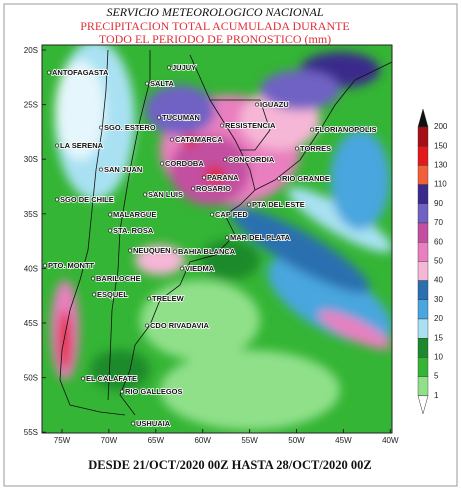  I want to click on place-label: USHUAIA, so click(153, 423).